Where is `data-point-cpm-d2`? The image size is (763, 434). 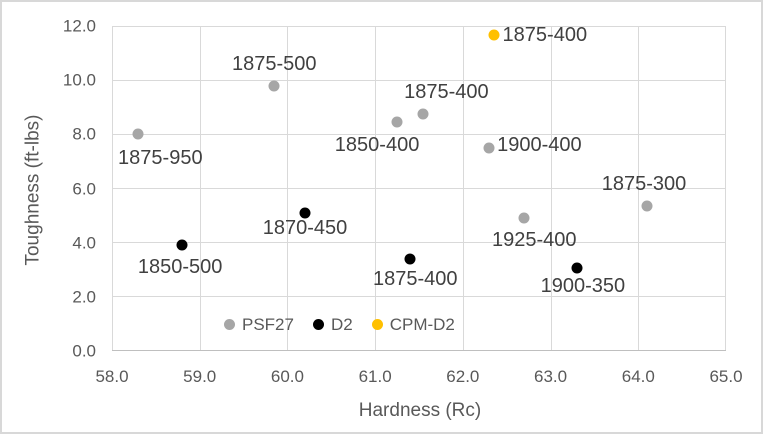
data-point-cpm-d2 is located at coordinates (494, 35).